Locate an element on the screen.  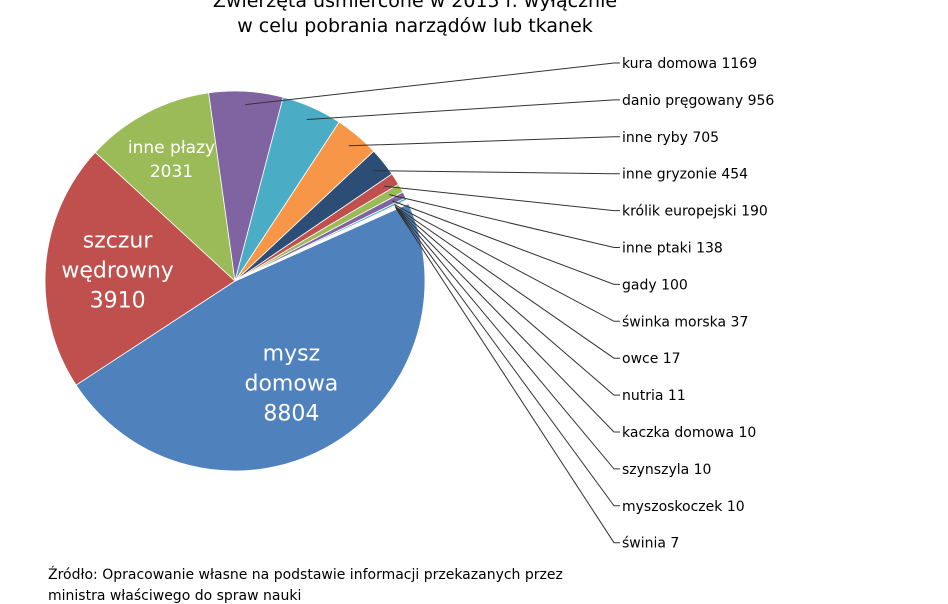
slice-label: inne ryby 705 is located at coordinates (670, 138).